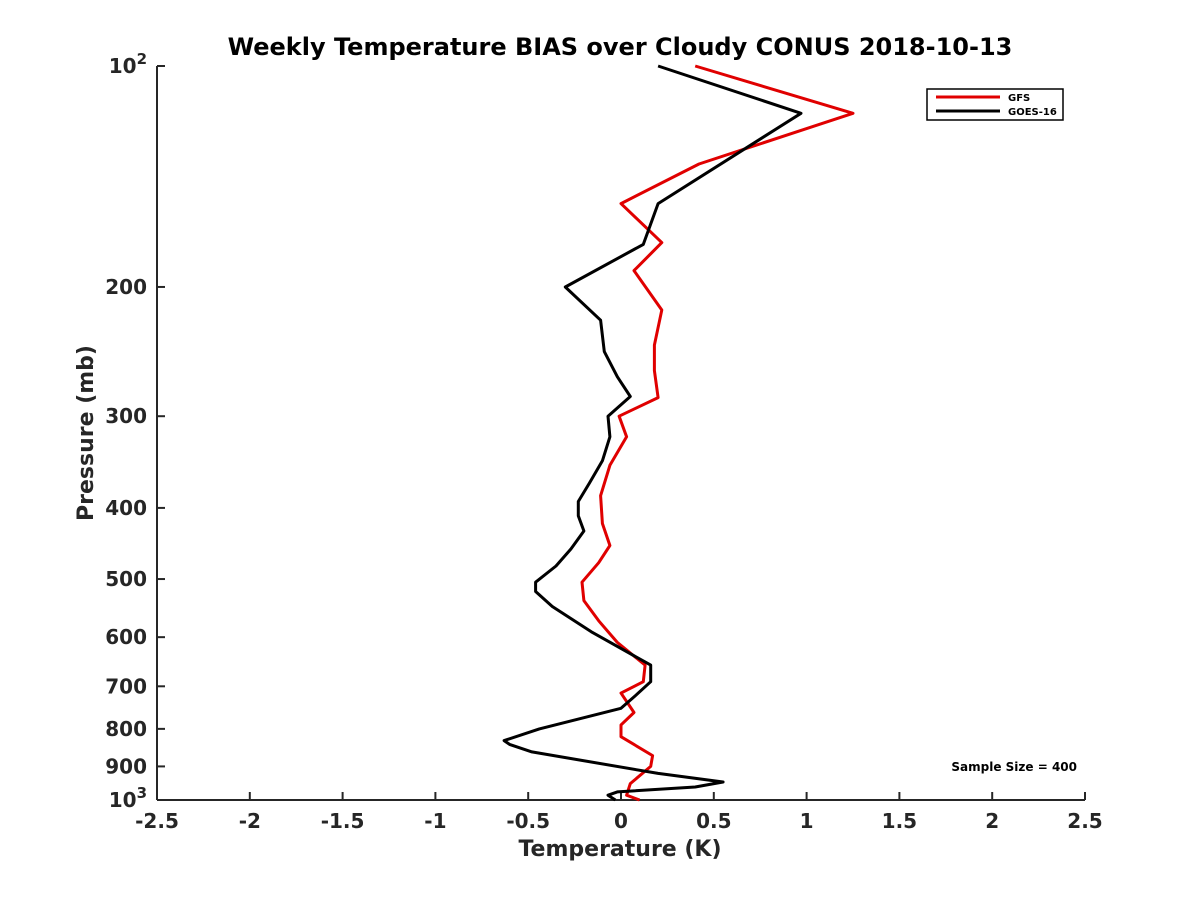 The height and width of the screenshot is (900, 1200). I want to click on y-ticks: 10² 200 300 400 500 600 700 800 900 10³, so click(135, 431).